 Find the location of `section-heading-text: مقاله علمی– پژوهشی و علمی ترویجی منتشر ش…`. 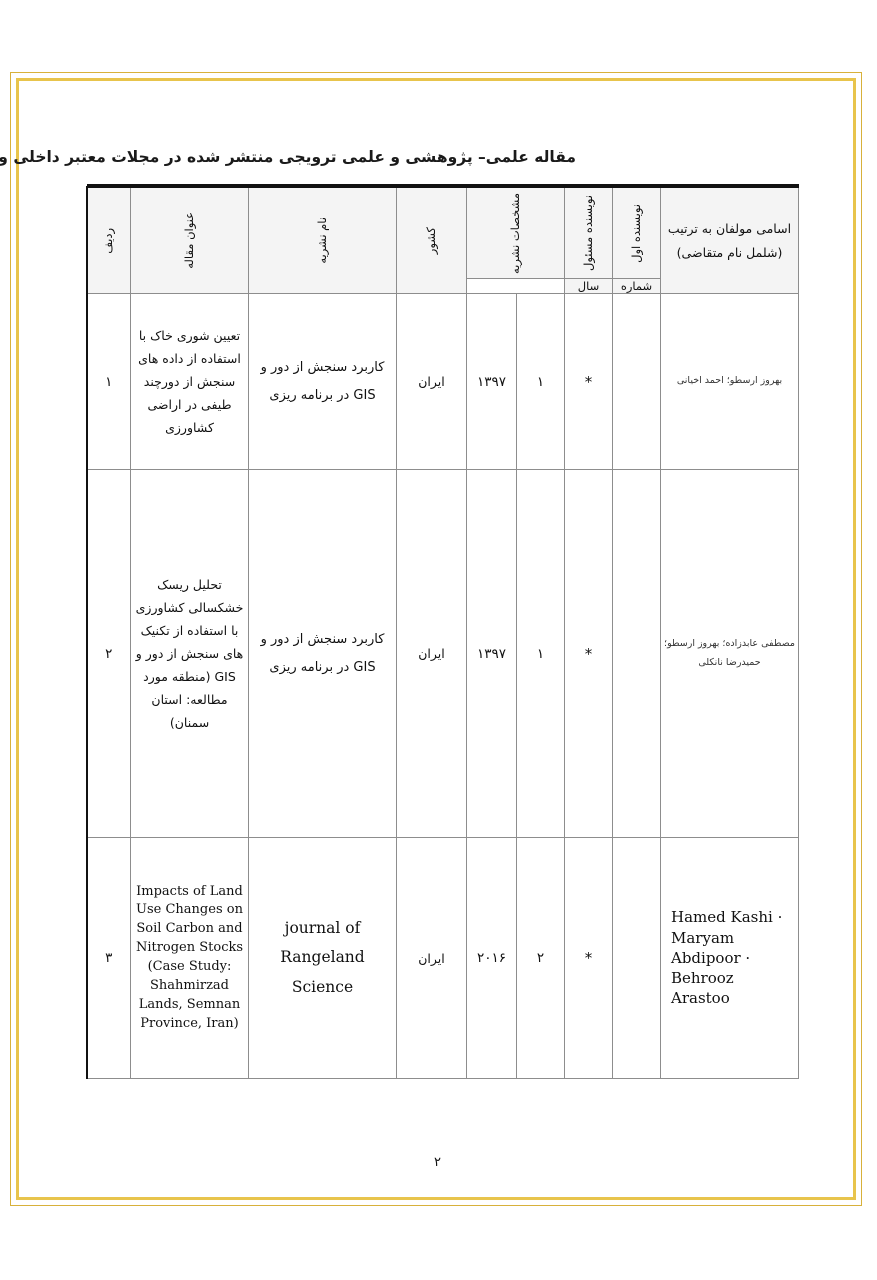

section-heading-text: مقاله علمی– پژوهشی و علمی ترویجی منتشر ش… is located at coordinates (288, 157).